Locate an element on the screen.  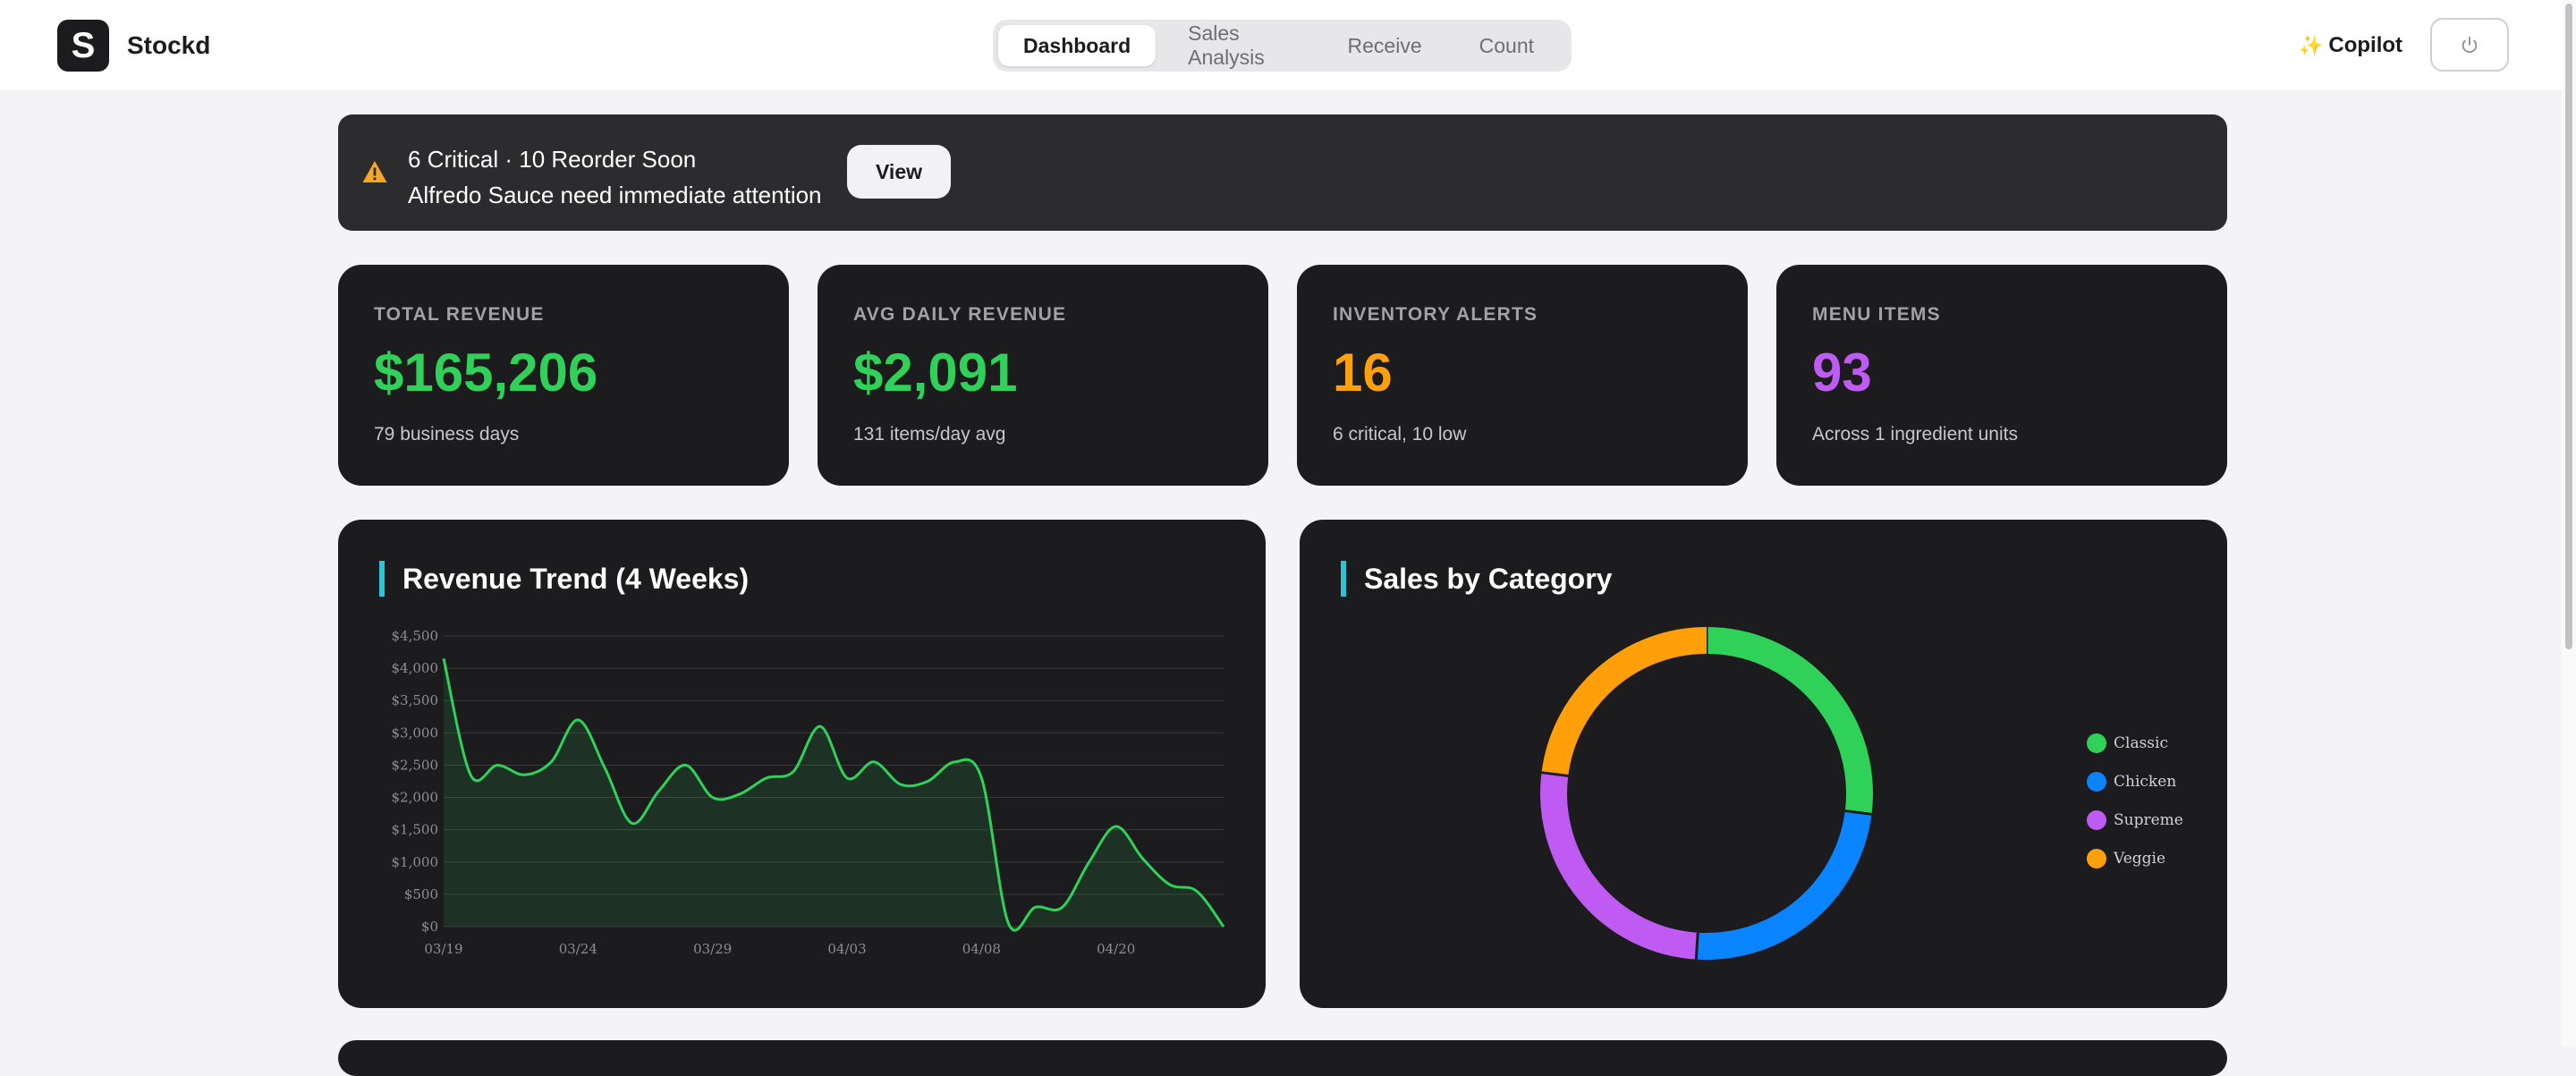
stat-label: AVG DAILY REVENUE is located at coordinates (960, 314).